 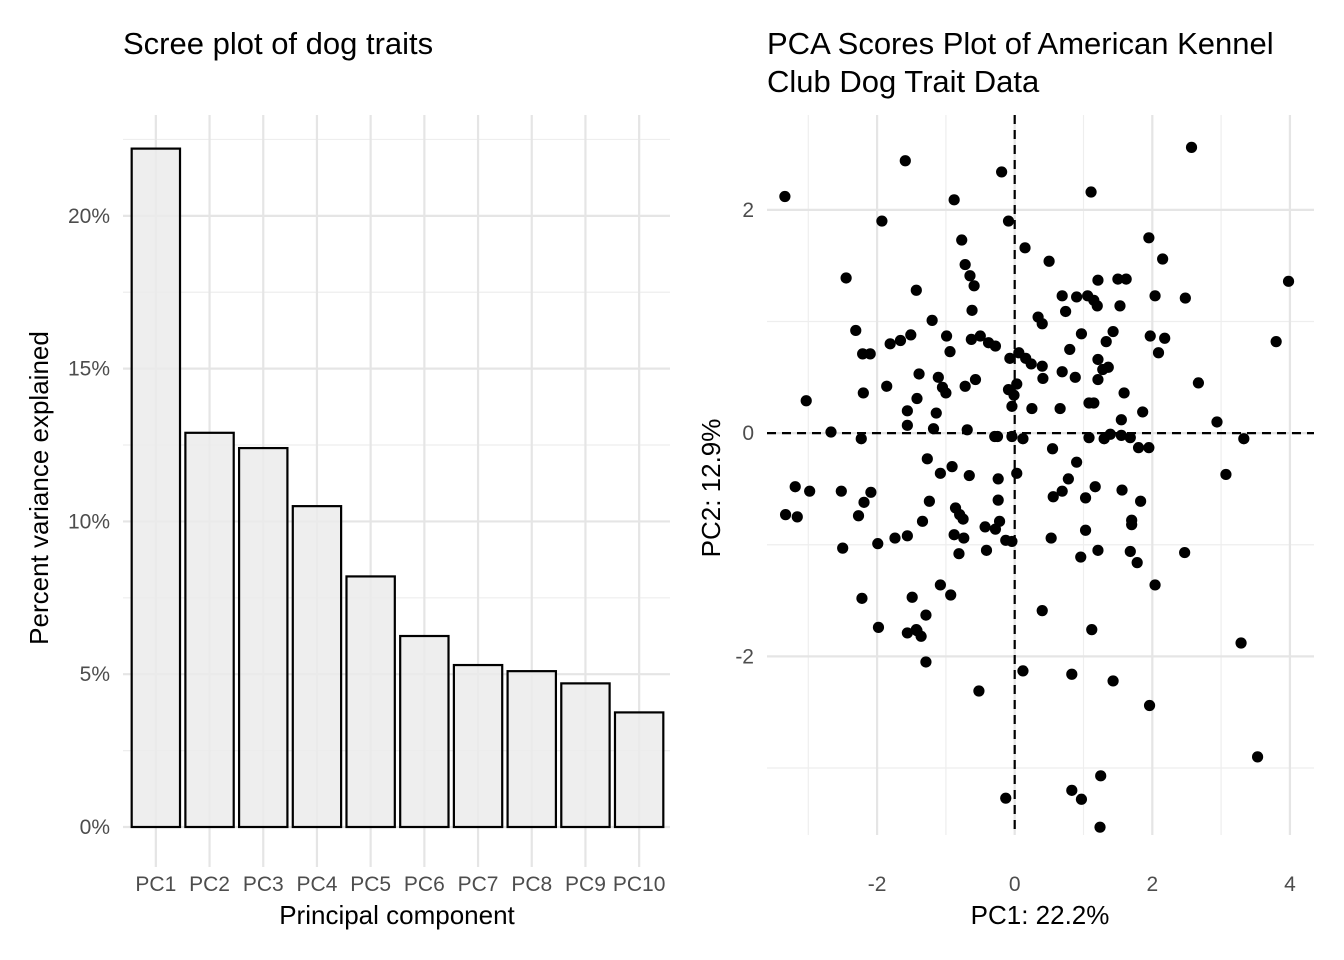 I want to click on scree-y-tick-label: 0%, so click(x=95, y=827).